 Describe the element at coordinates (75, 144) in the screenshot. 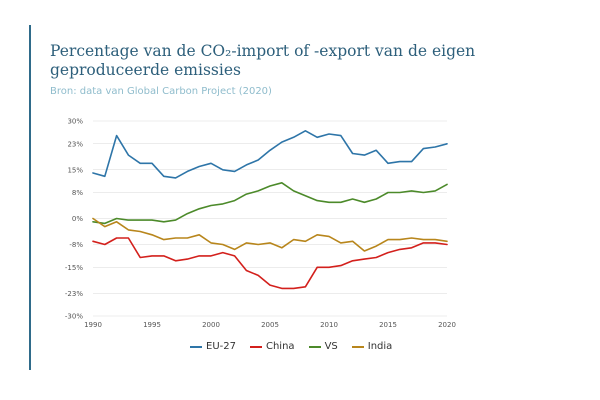

I see `y-tick-label: 23%` at that location.